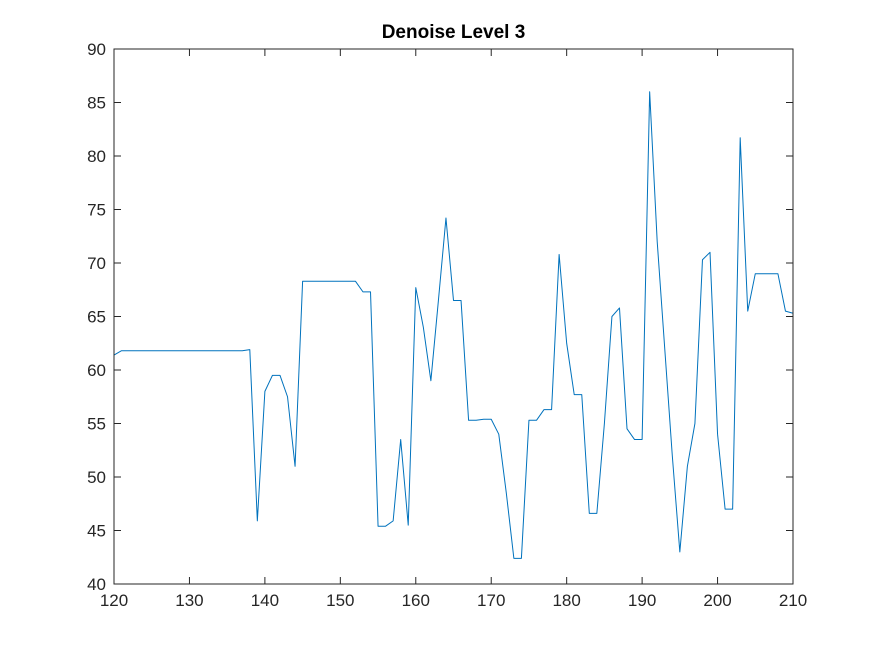  I want to click on chart-title: Denoise Level 3, so click(454, 32).